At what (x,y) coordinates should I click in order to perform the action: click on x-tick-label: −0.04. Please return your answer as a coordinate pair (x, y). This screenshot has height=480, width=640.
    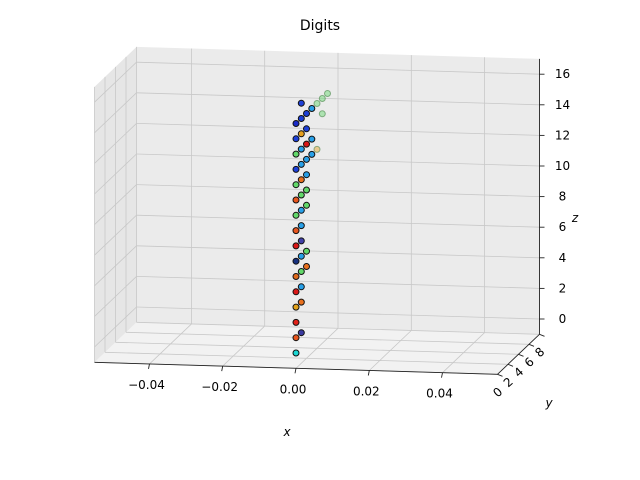
    Looking at the image, I should click on (146, 385).